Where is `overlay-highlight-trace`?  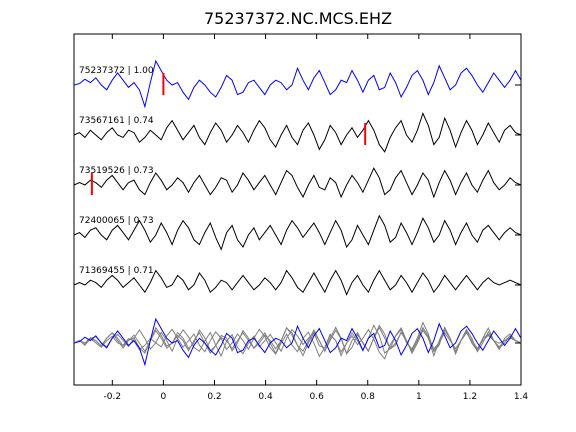
overlay-highlight-trace is located at coordinates (297, 342).